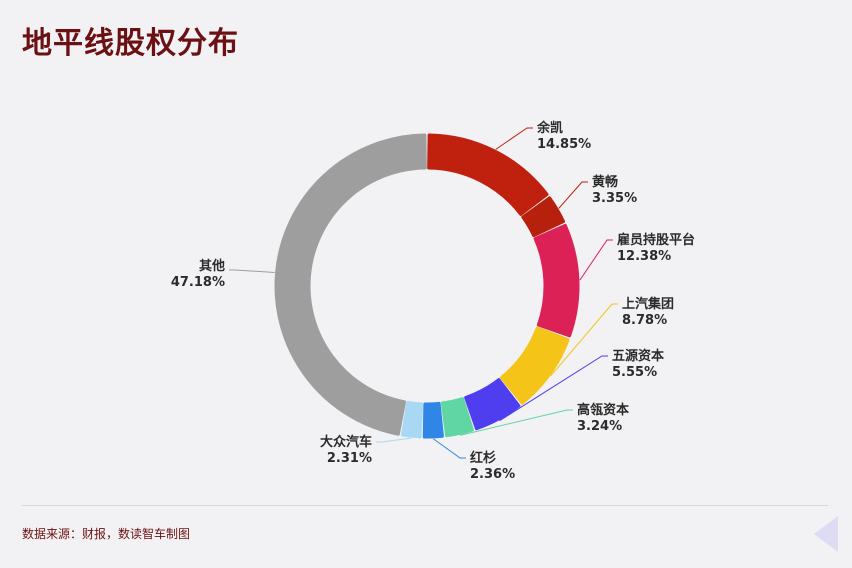  Describe the element at coordinates (549, 128) in the screenshot. I see `slice-name-label: 余凯` at that location.